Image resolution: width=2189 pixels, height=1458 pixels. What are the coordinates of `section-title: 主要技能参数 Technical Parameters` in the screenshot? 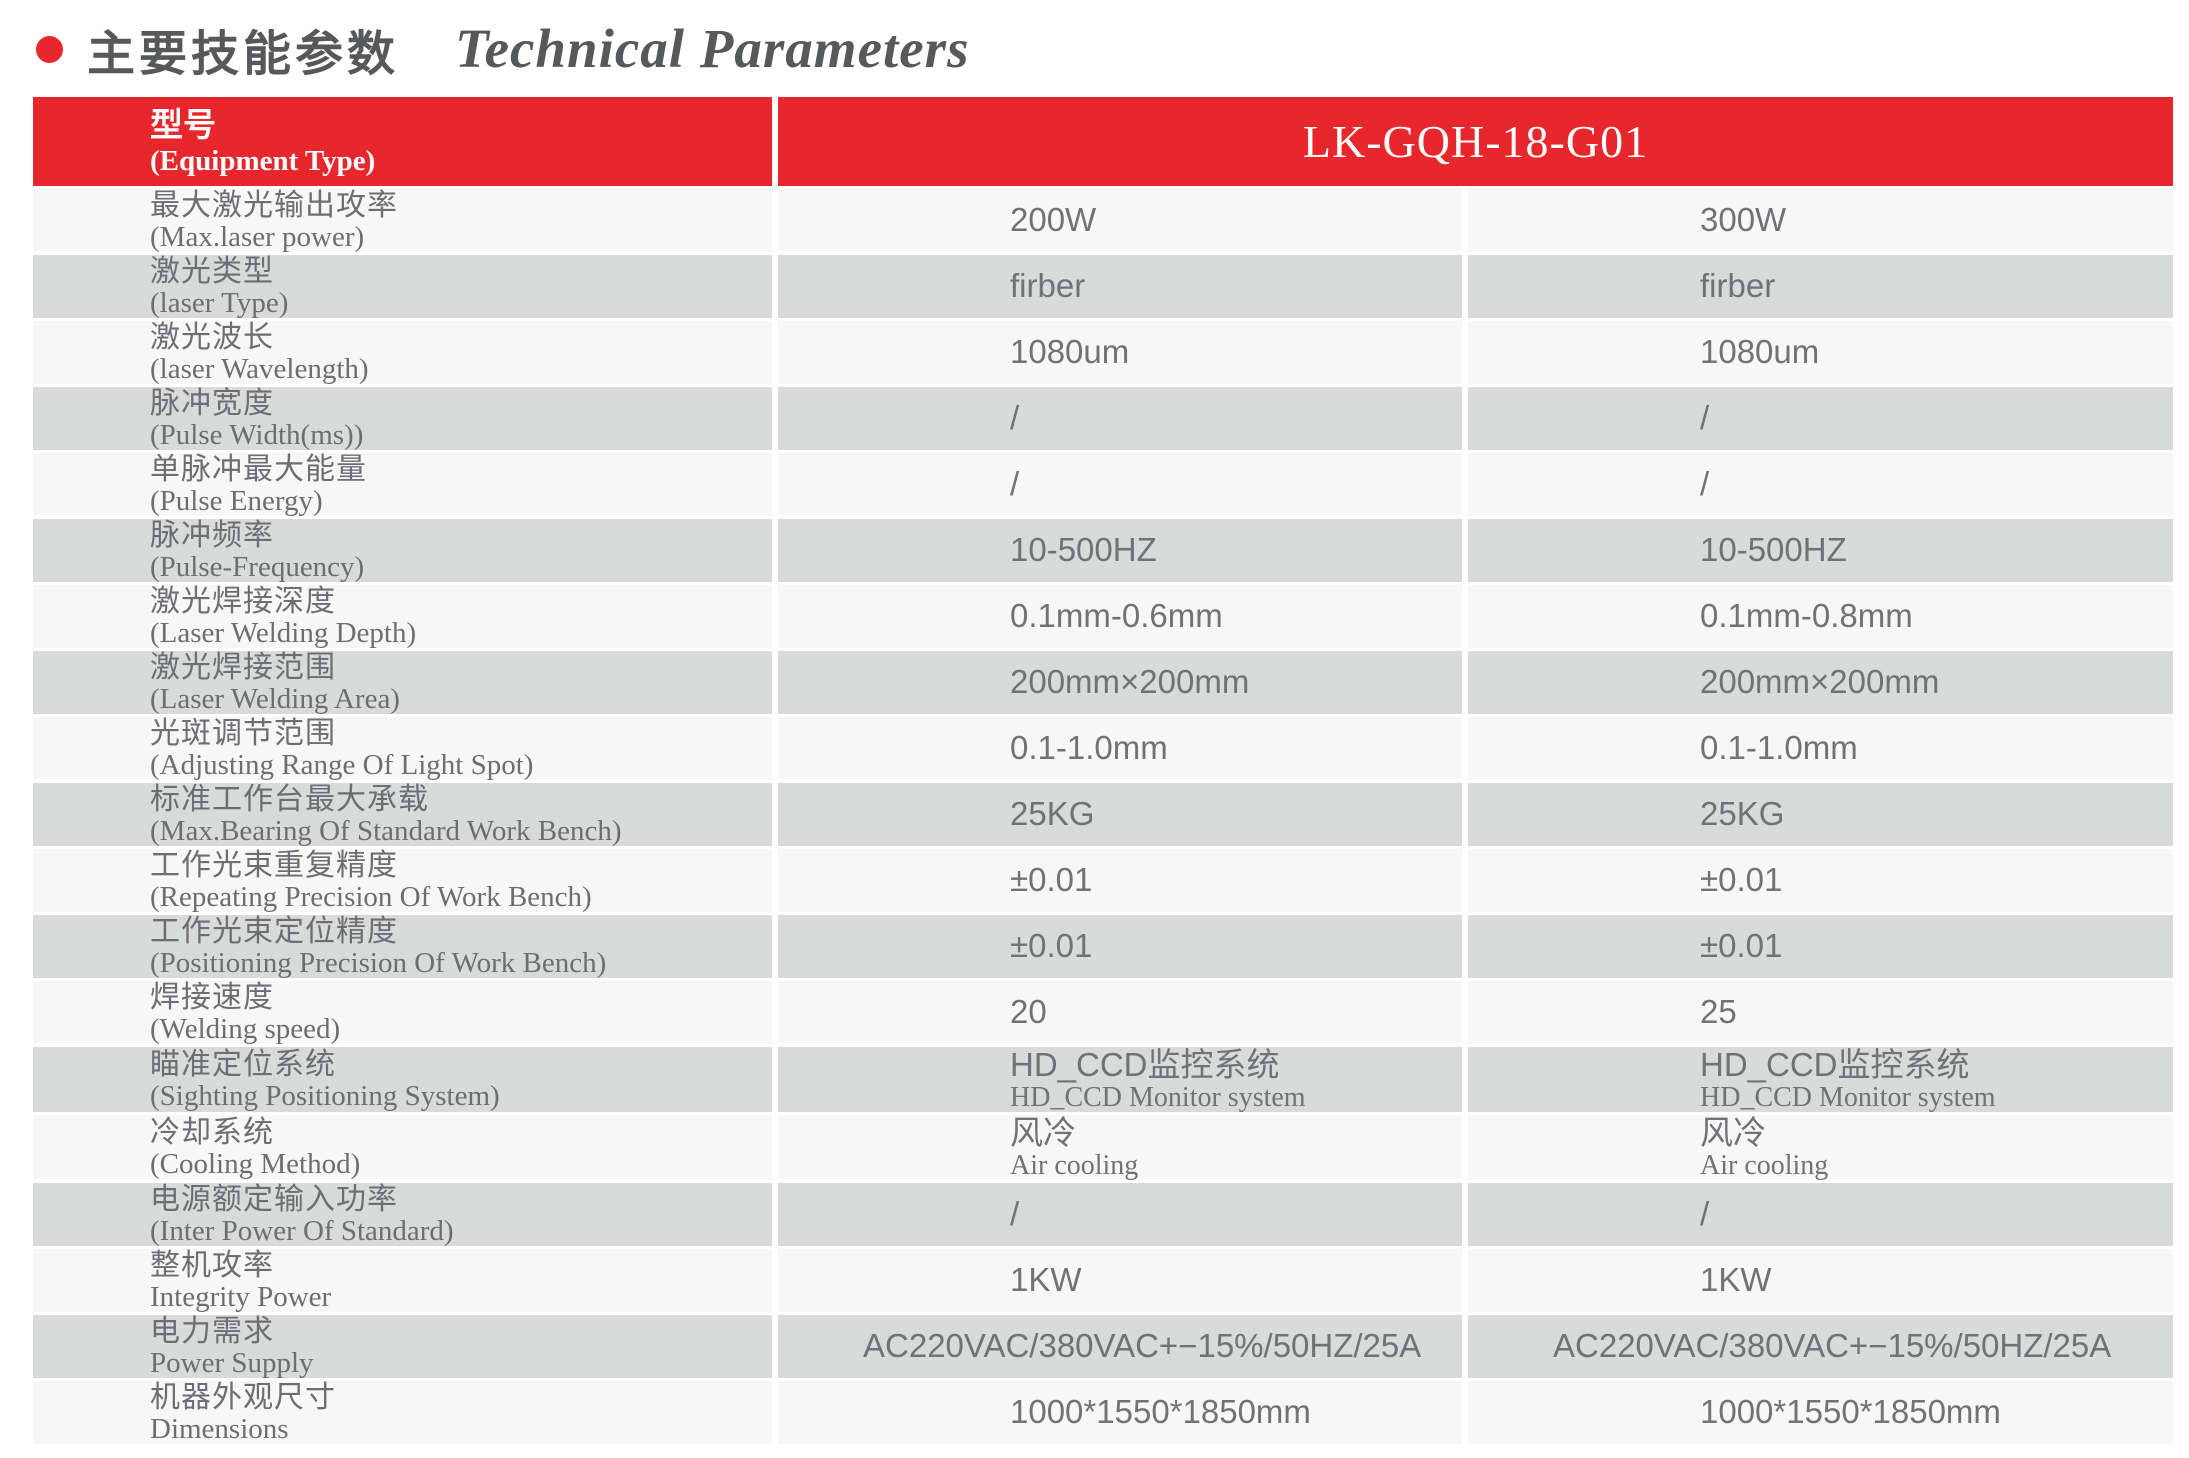 It's located at (1094, 48).